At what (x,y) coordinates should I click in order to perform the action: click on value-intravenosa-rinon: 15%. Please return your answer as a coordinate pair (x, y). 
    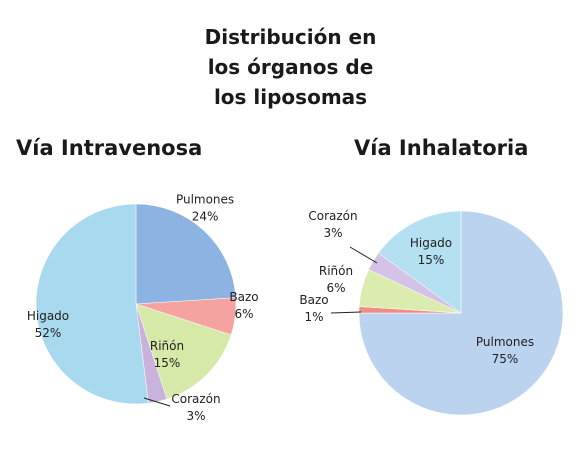
    Looking at the image, I should click on (167, 363).